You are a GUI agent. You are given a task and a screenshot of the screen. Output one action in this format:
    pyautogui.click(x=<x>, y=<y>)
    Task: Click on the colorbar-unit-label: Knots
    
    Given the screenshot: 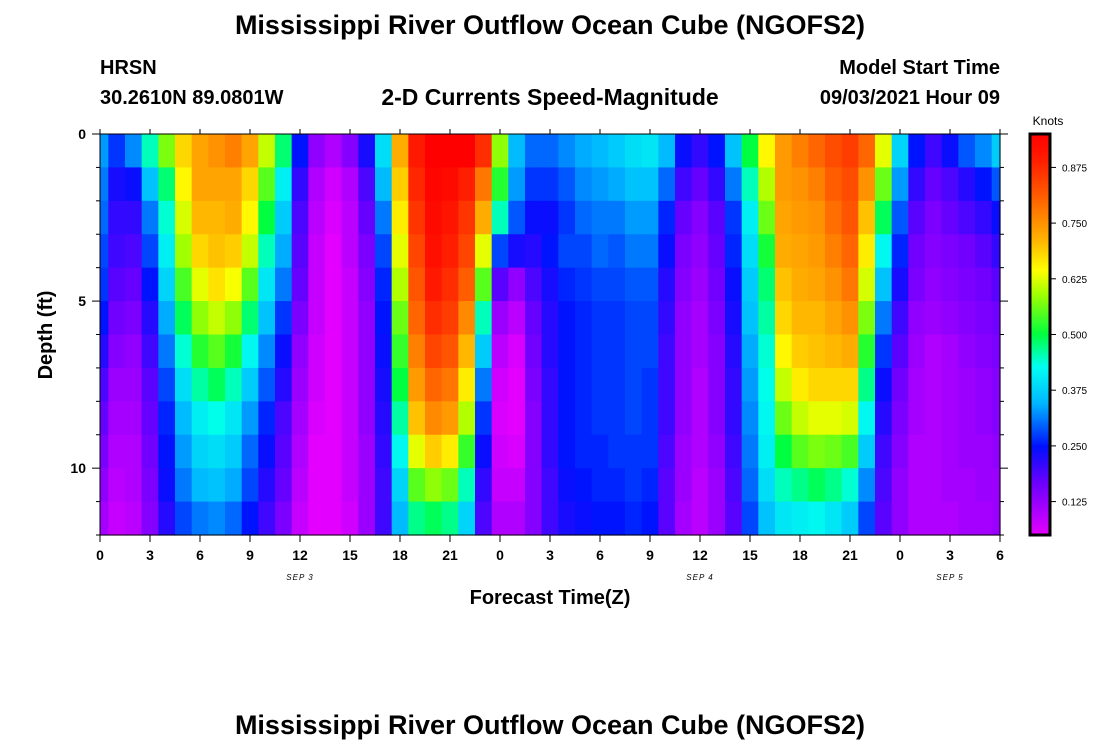 What is the action you would take?
    pyautogui.click(x=1048, y=121)
    